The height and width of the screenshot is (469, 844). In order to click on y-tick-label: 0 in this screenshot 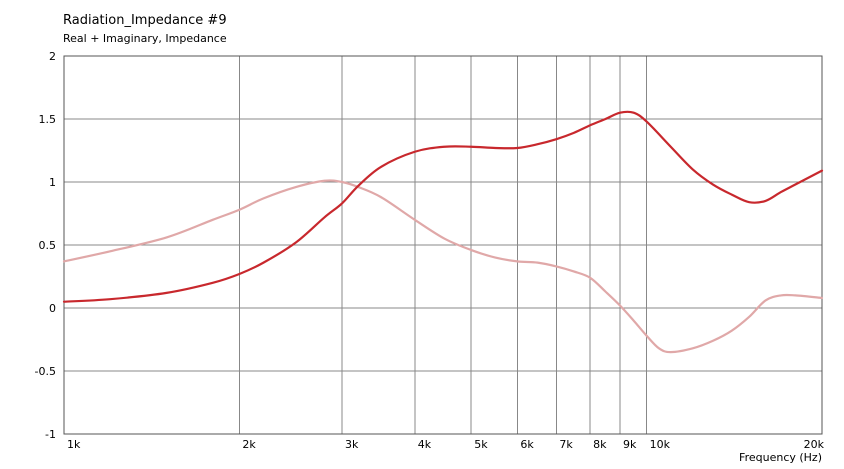, I will do `click(52, 308)`.